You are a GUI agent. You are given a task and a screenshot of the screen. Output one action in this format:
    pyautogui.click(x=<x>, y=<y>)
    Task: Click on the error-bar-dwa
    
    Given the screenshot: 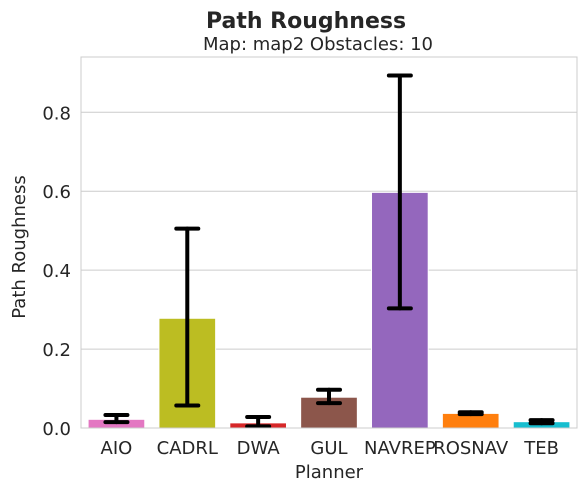 What is the action you would take?
    pyautogui.click(x=258, y=421)
    